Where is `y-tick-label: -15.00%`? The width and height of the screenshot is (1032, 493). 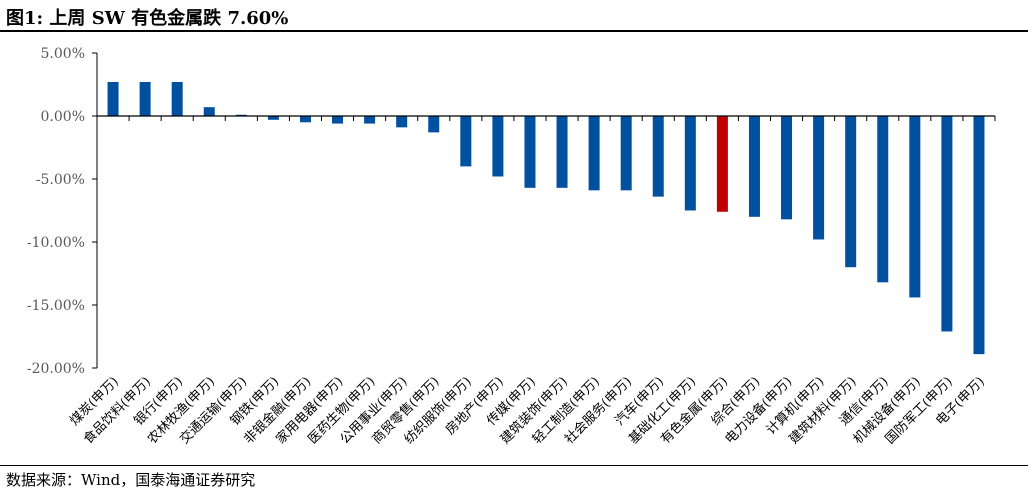
y-tick-label: -15.00% is located at coordinates (56, 306).